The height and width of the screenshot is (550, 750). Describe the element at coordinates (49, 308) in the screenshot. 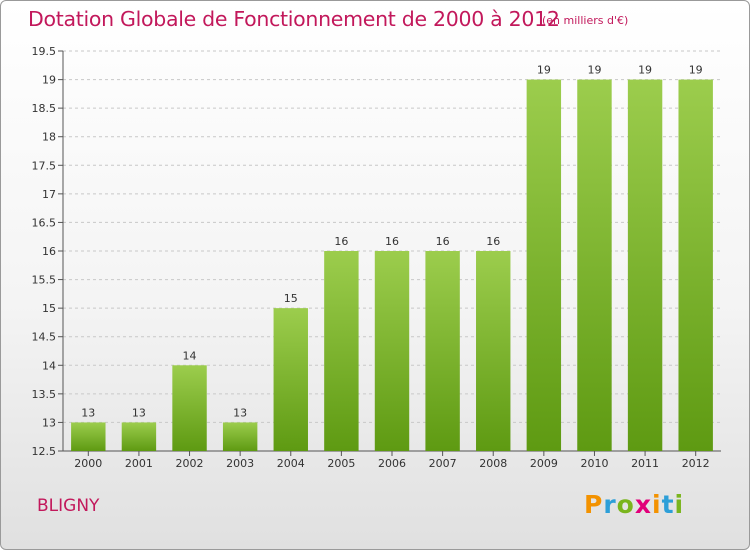

I see `y-tick-label: 15` at that location.